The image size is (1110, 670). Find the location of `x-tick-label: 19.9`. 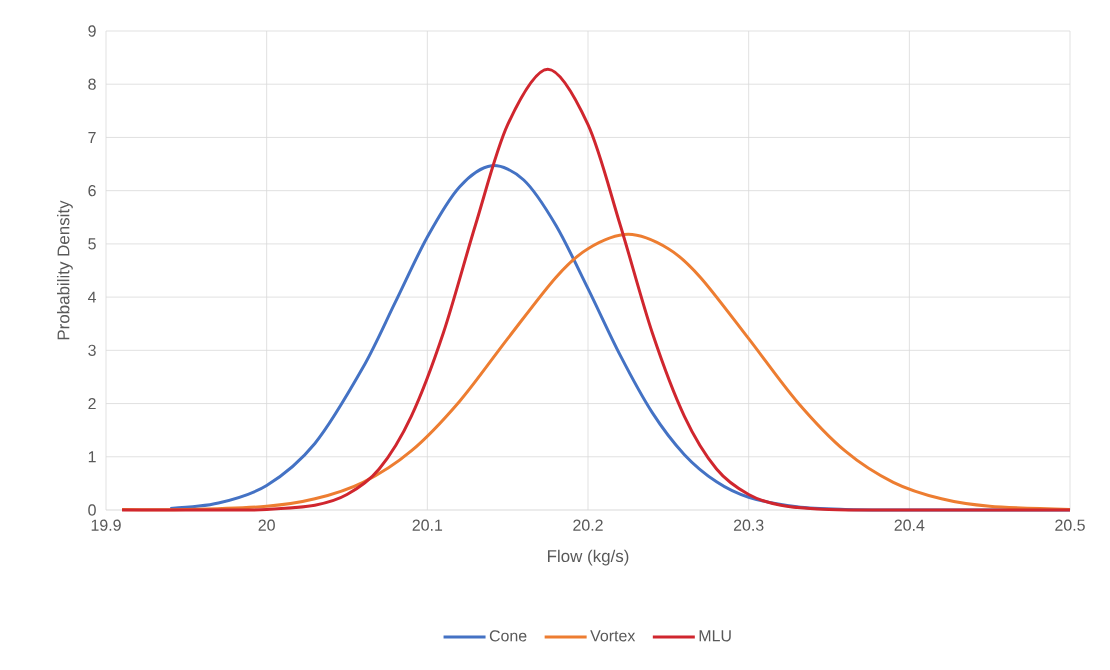

x-tick-label: 19.9 is located at coordinates (106, 525).